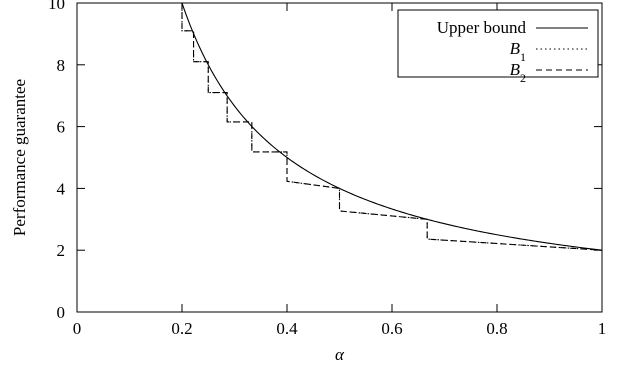 This screenshot has height=368, width=622. What do you see at coordinates (498, 43) in the screenshot?
I see `legend-box` at bounding box center [498, 43].